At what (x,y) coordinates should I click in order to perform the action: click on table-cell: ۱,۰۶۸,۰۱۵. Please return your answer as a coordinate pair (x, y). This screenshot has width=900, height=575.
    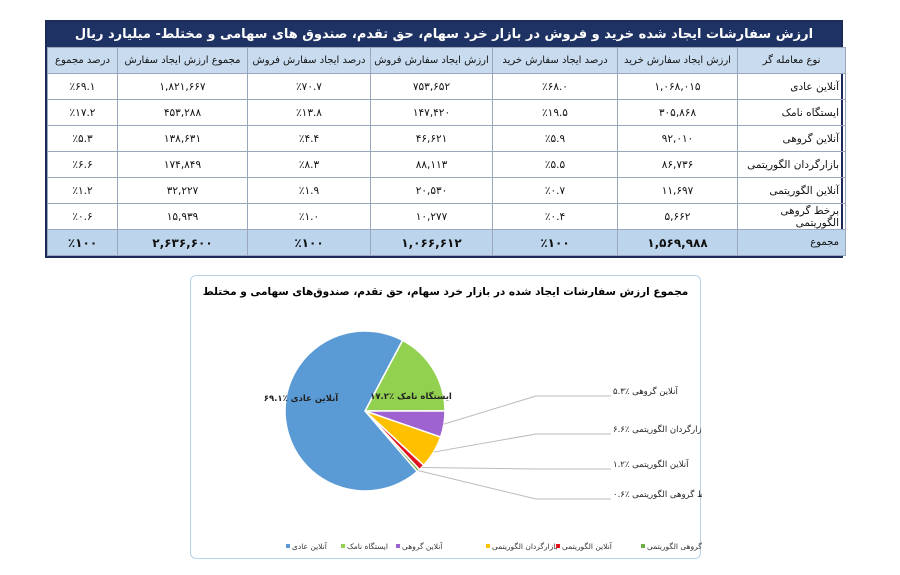
    Looking at the image, I should click on (677, 86).